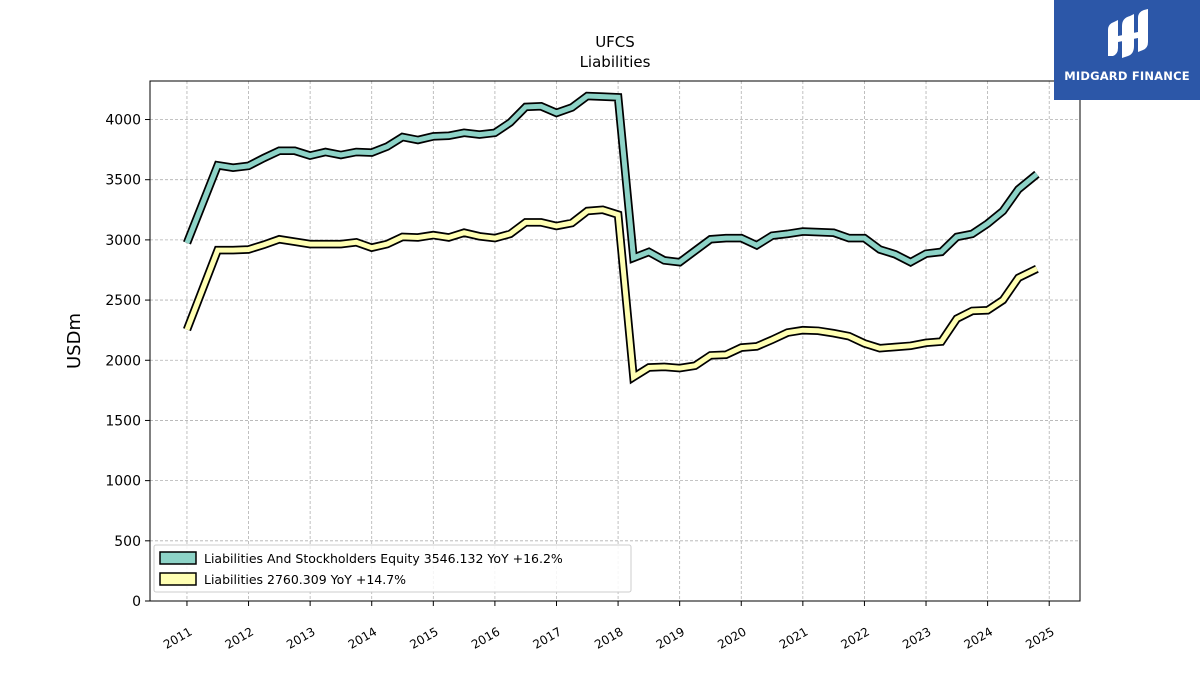  Describe the element at coordinates (615, 62) in the screenshot. I see `chart-subtitle: Liabilities` at that location.